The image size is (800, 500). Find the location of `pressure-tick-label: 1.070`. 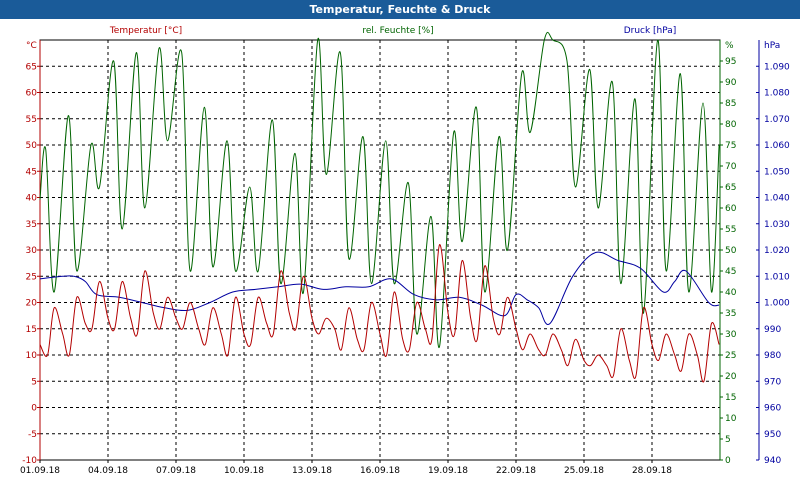

pressure-tick-label: 1.070 is located at coordinates (777, 120).